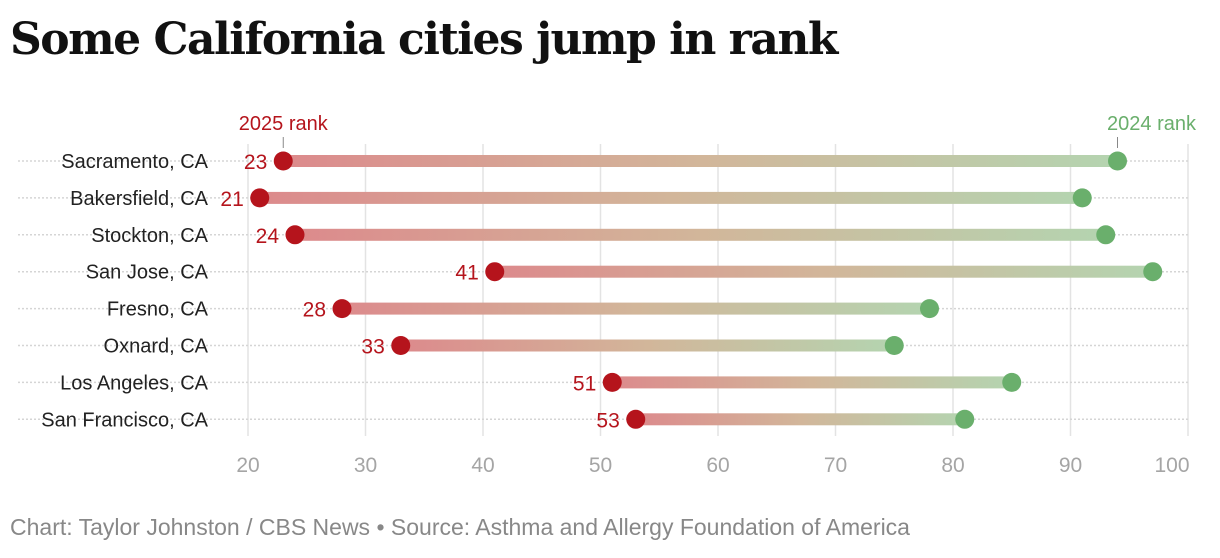  Describe the element at coordinates (466, 273) in the screenshot. I see `value-label-2025: 41` at that location.